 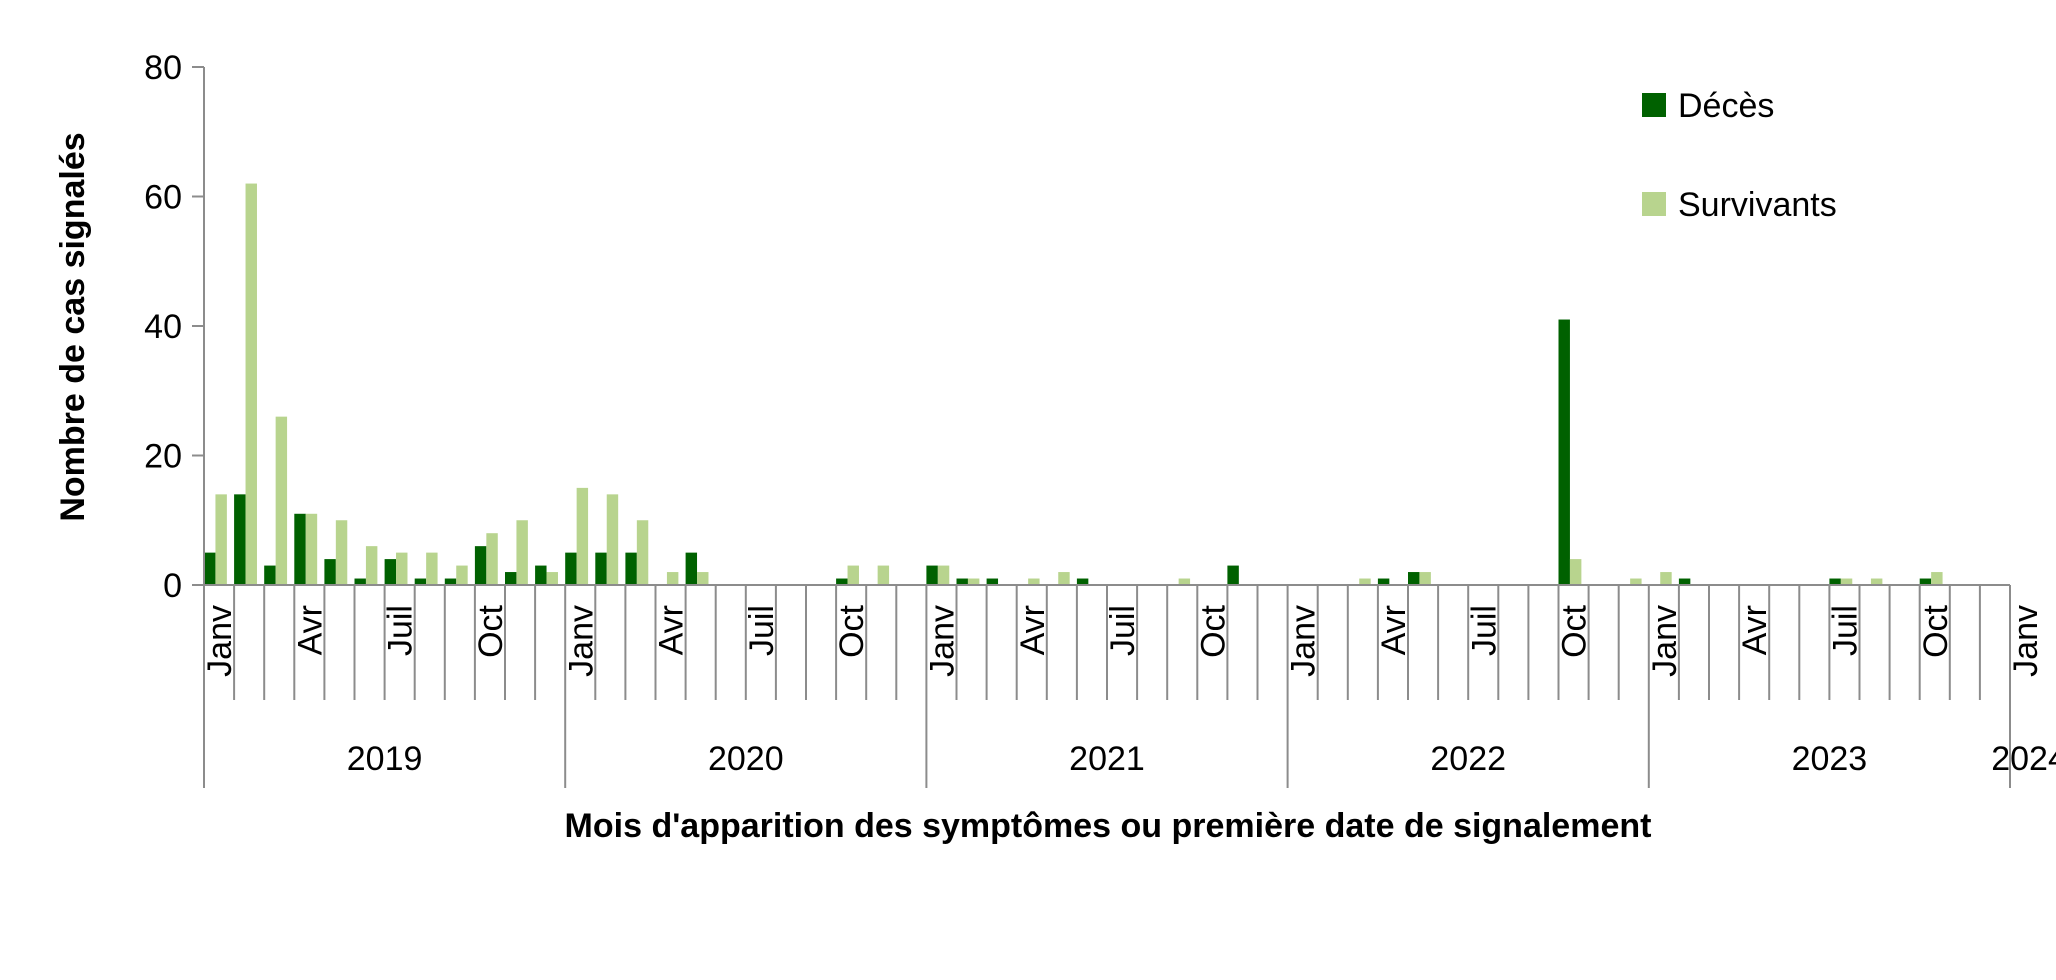 I want to click on y-tick-label: 20, so click(x=163, y=457).